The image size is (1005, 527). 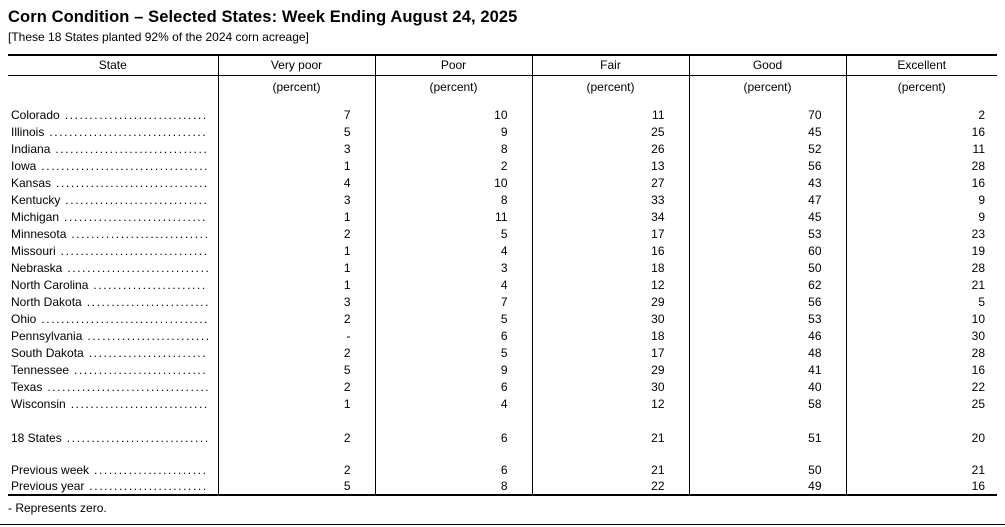 What do you see at coordinates (767, 267) in the screenshot?
I see `value-cell-good: 50` at bounding box center [767, 267].